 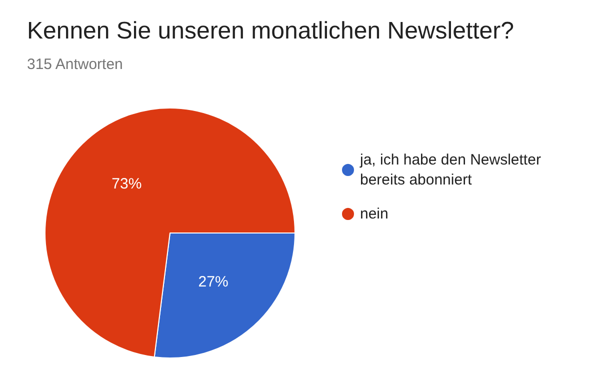 I want to click on data-label: 73%, so click(x=127, y=183).